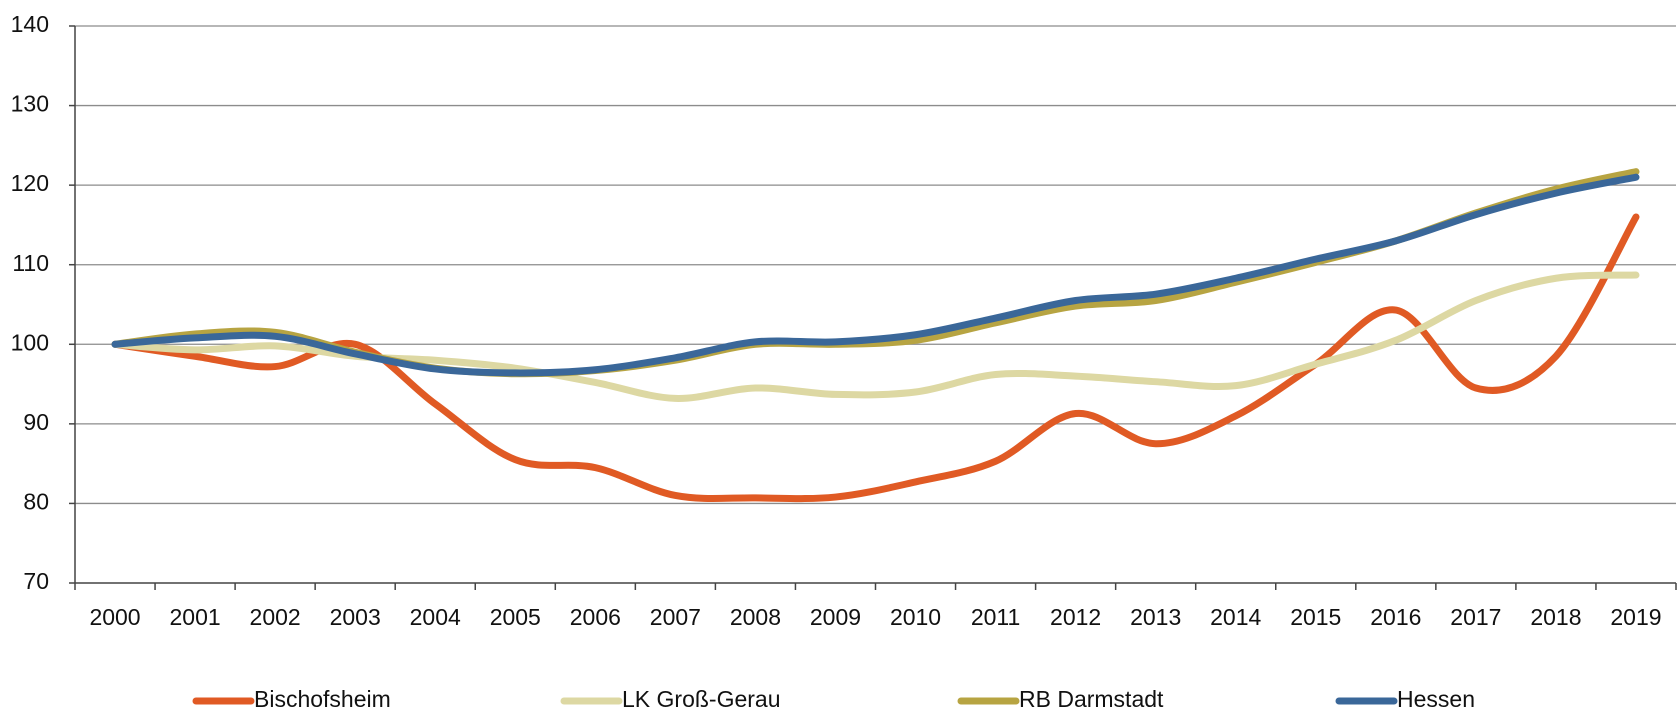 The width and height of the screenshot is (1679, 720). Describe the element at coordinates (1436, 699) in the screenshot. I see `legend-label: Hessen` at that location.